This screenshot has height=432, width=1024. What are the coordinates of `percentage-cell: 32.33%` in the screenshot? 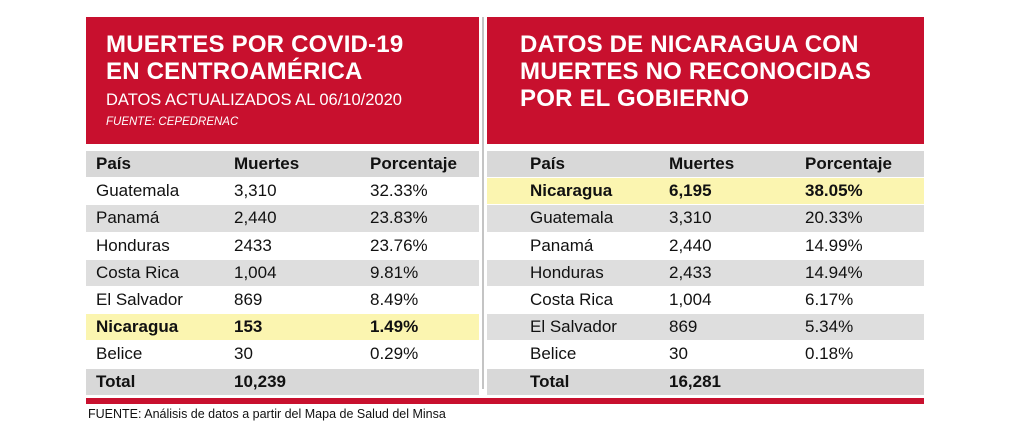 It's located at (399, 191).